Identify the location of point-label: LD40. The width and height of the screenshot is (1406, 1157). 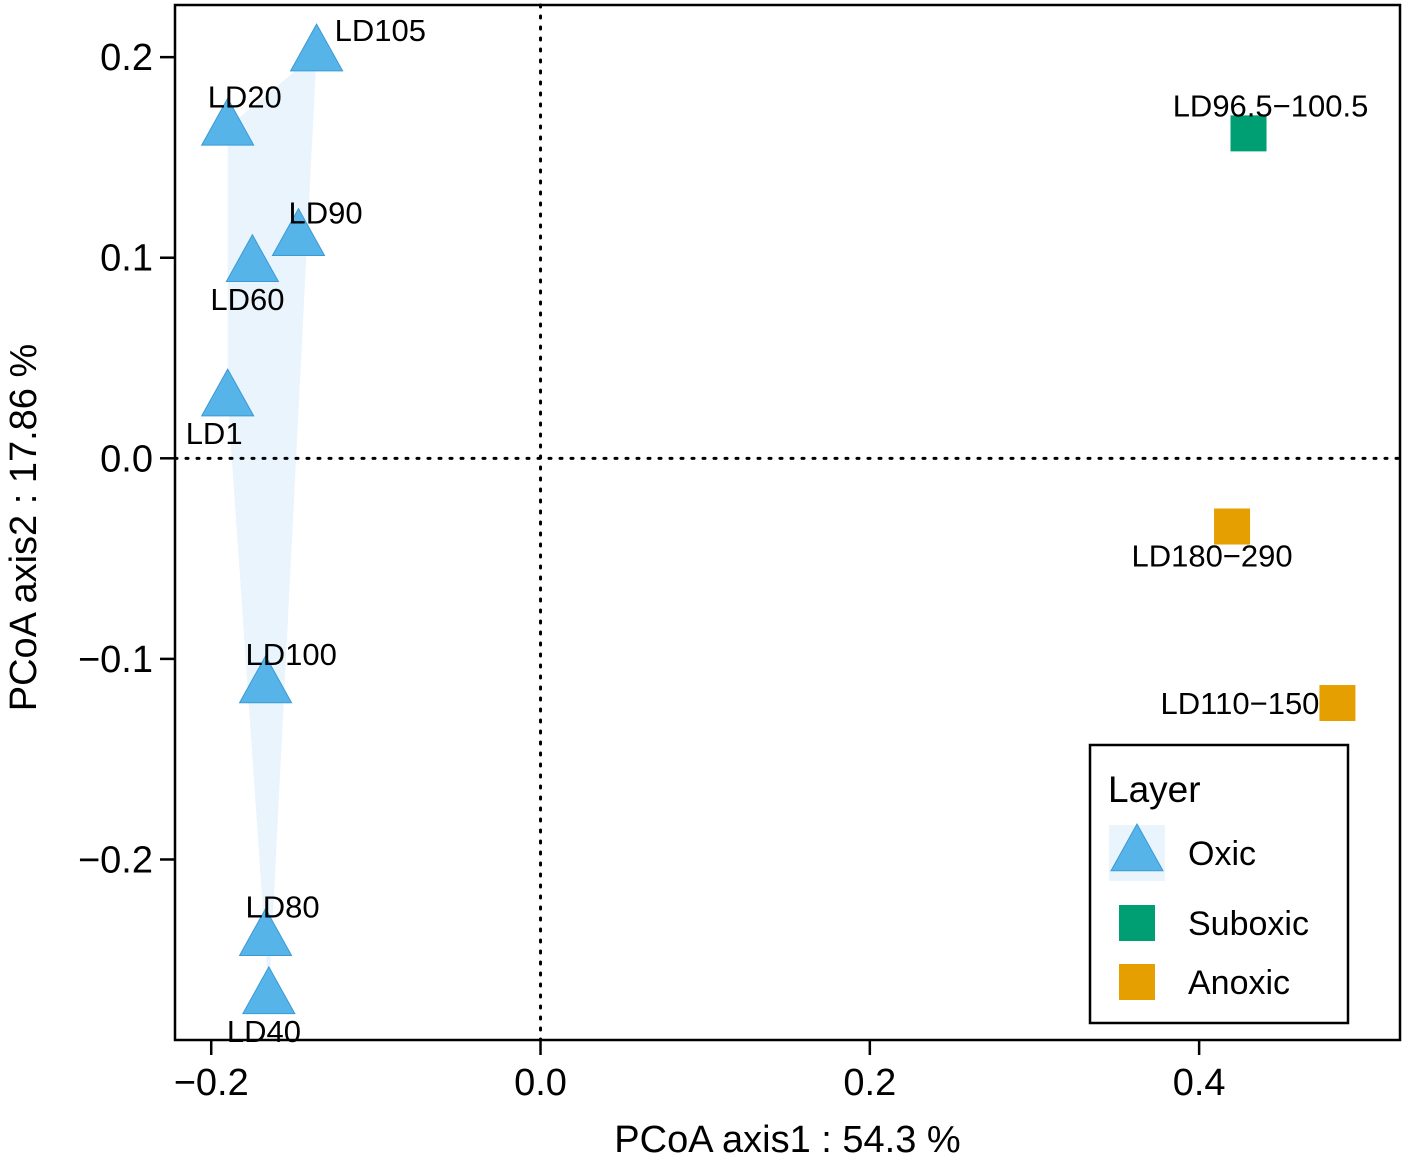
(264, 1031).